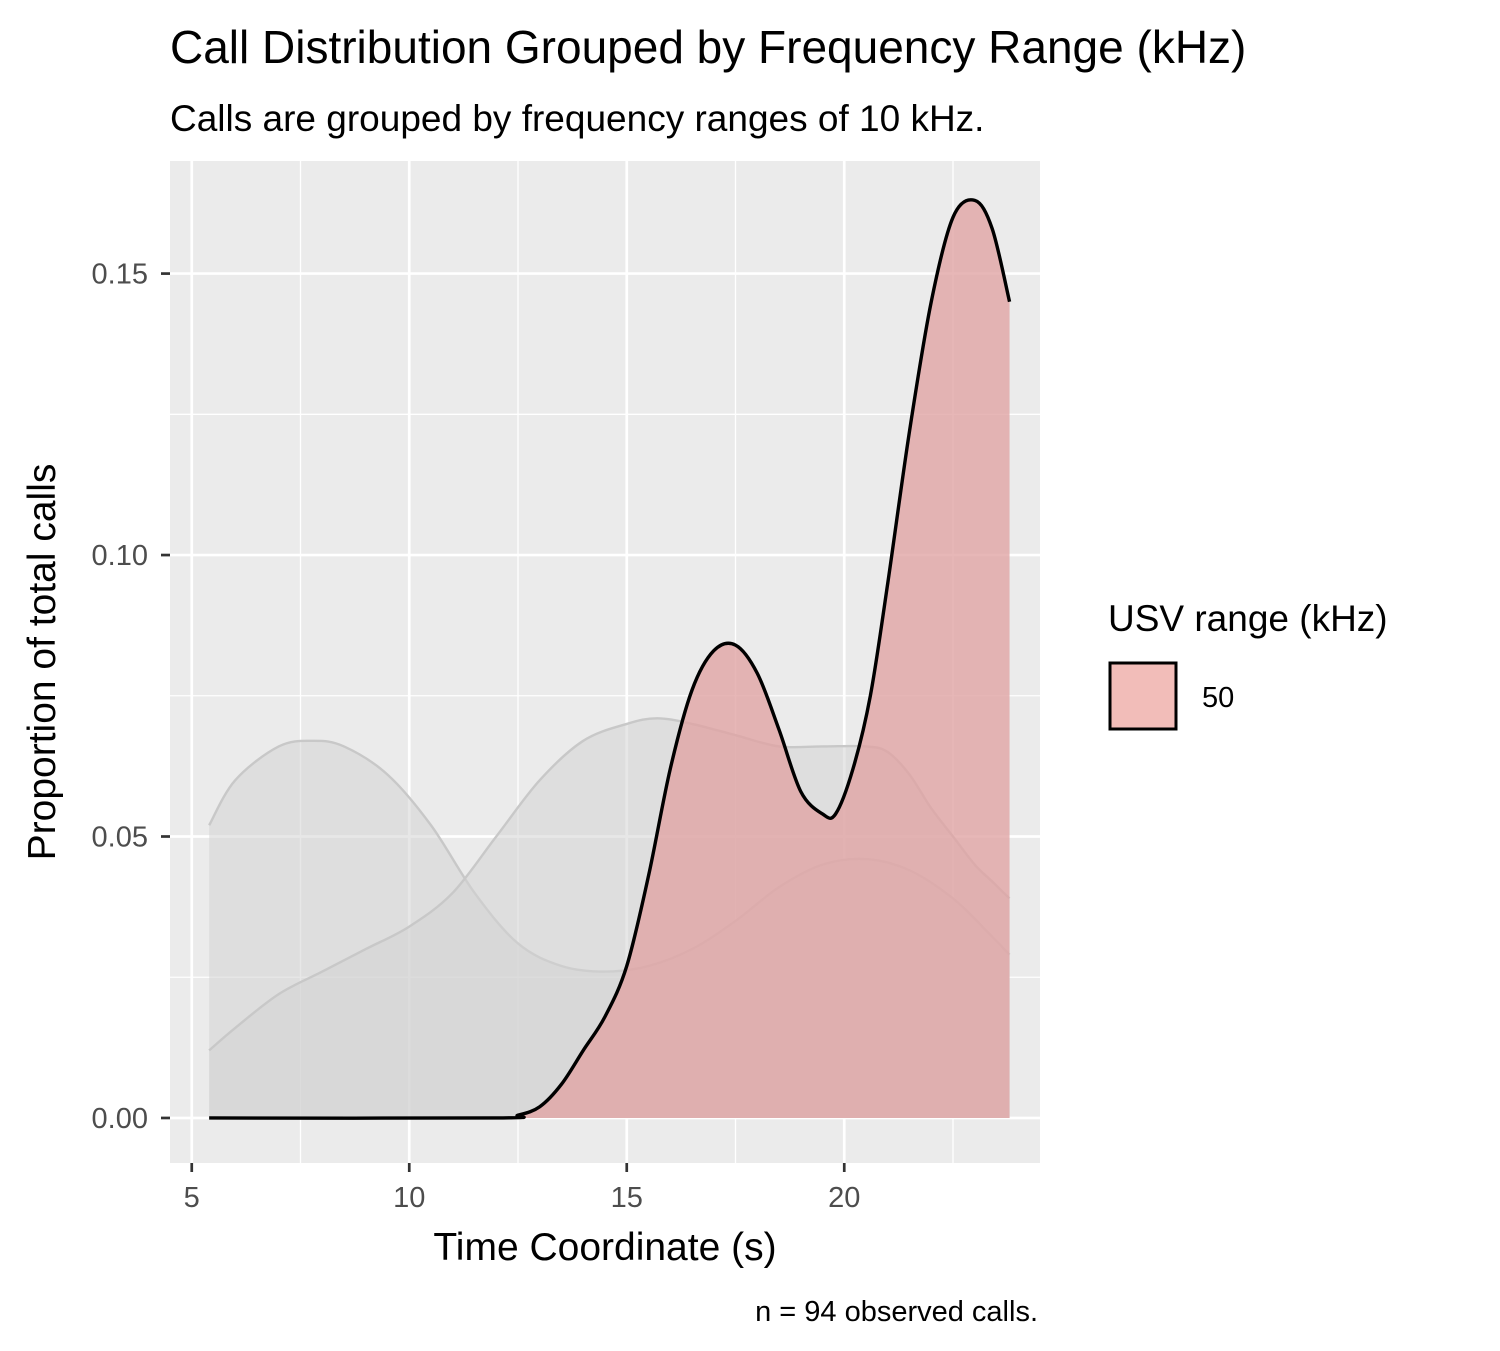 Image resolution: width=1500 pixels, height=1351 pixels. What do you see at coordinates (120, 275) in the screenshot?
I see `y-tick-label: 0.15` at bounding box center [120, 275].